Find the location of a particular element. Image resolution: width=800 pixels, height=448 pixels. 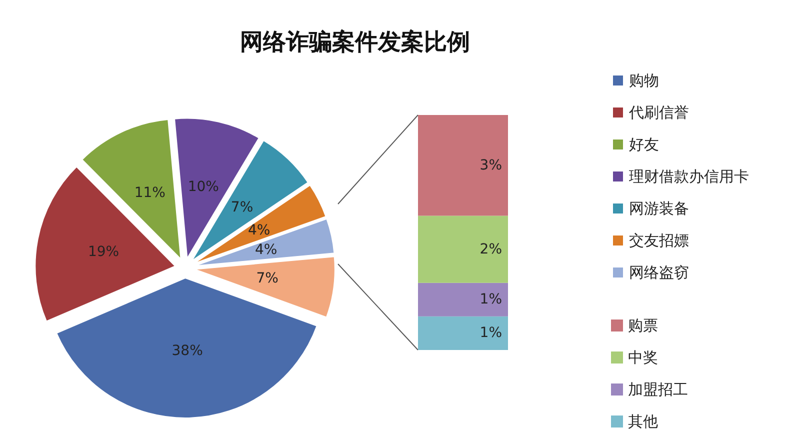

legend-label: 网络盗窃 is located at coordinates (659, 273).